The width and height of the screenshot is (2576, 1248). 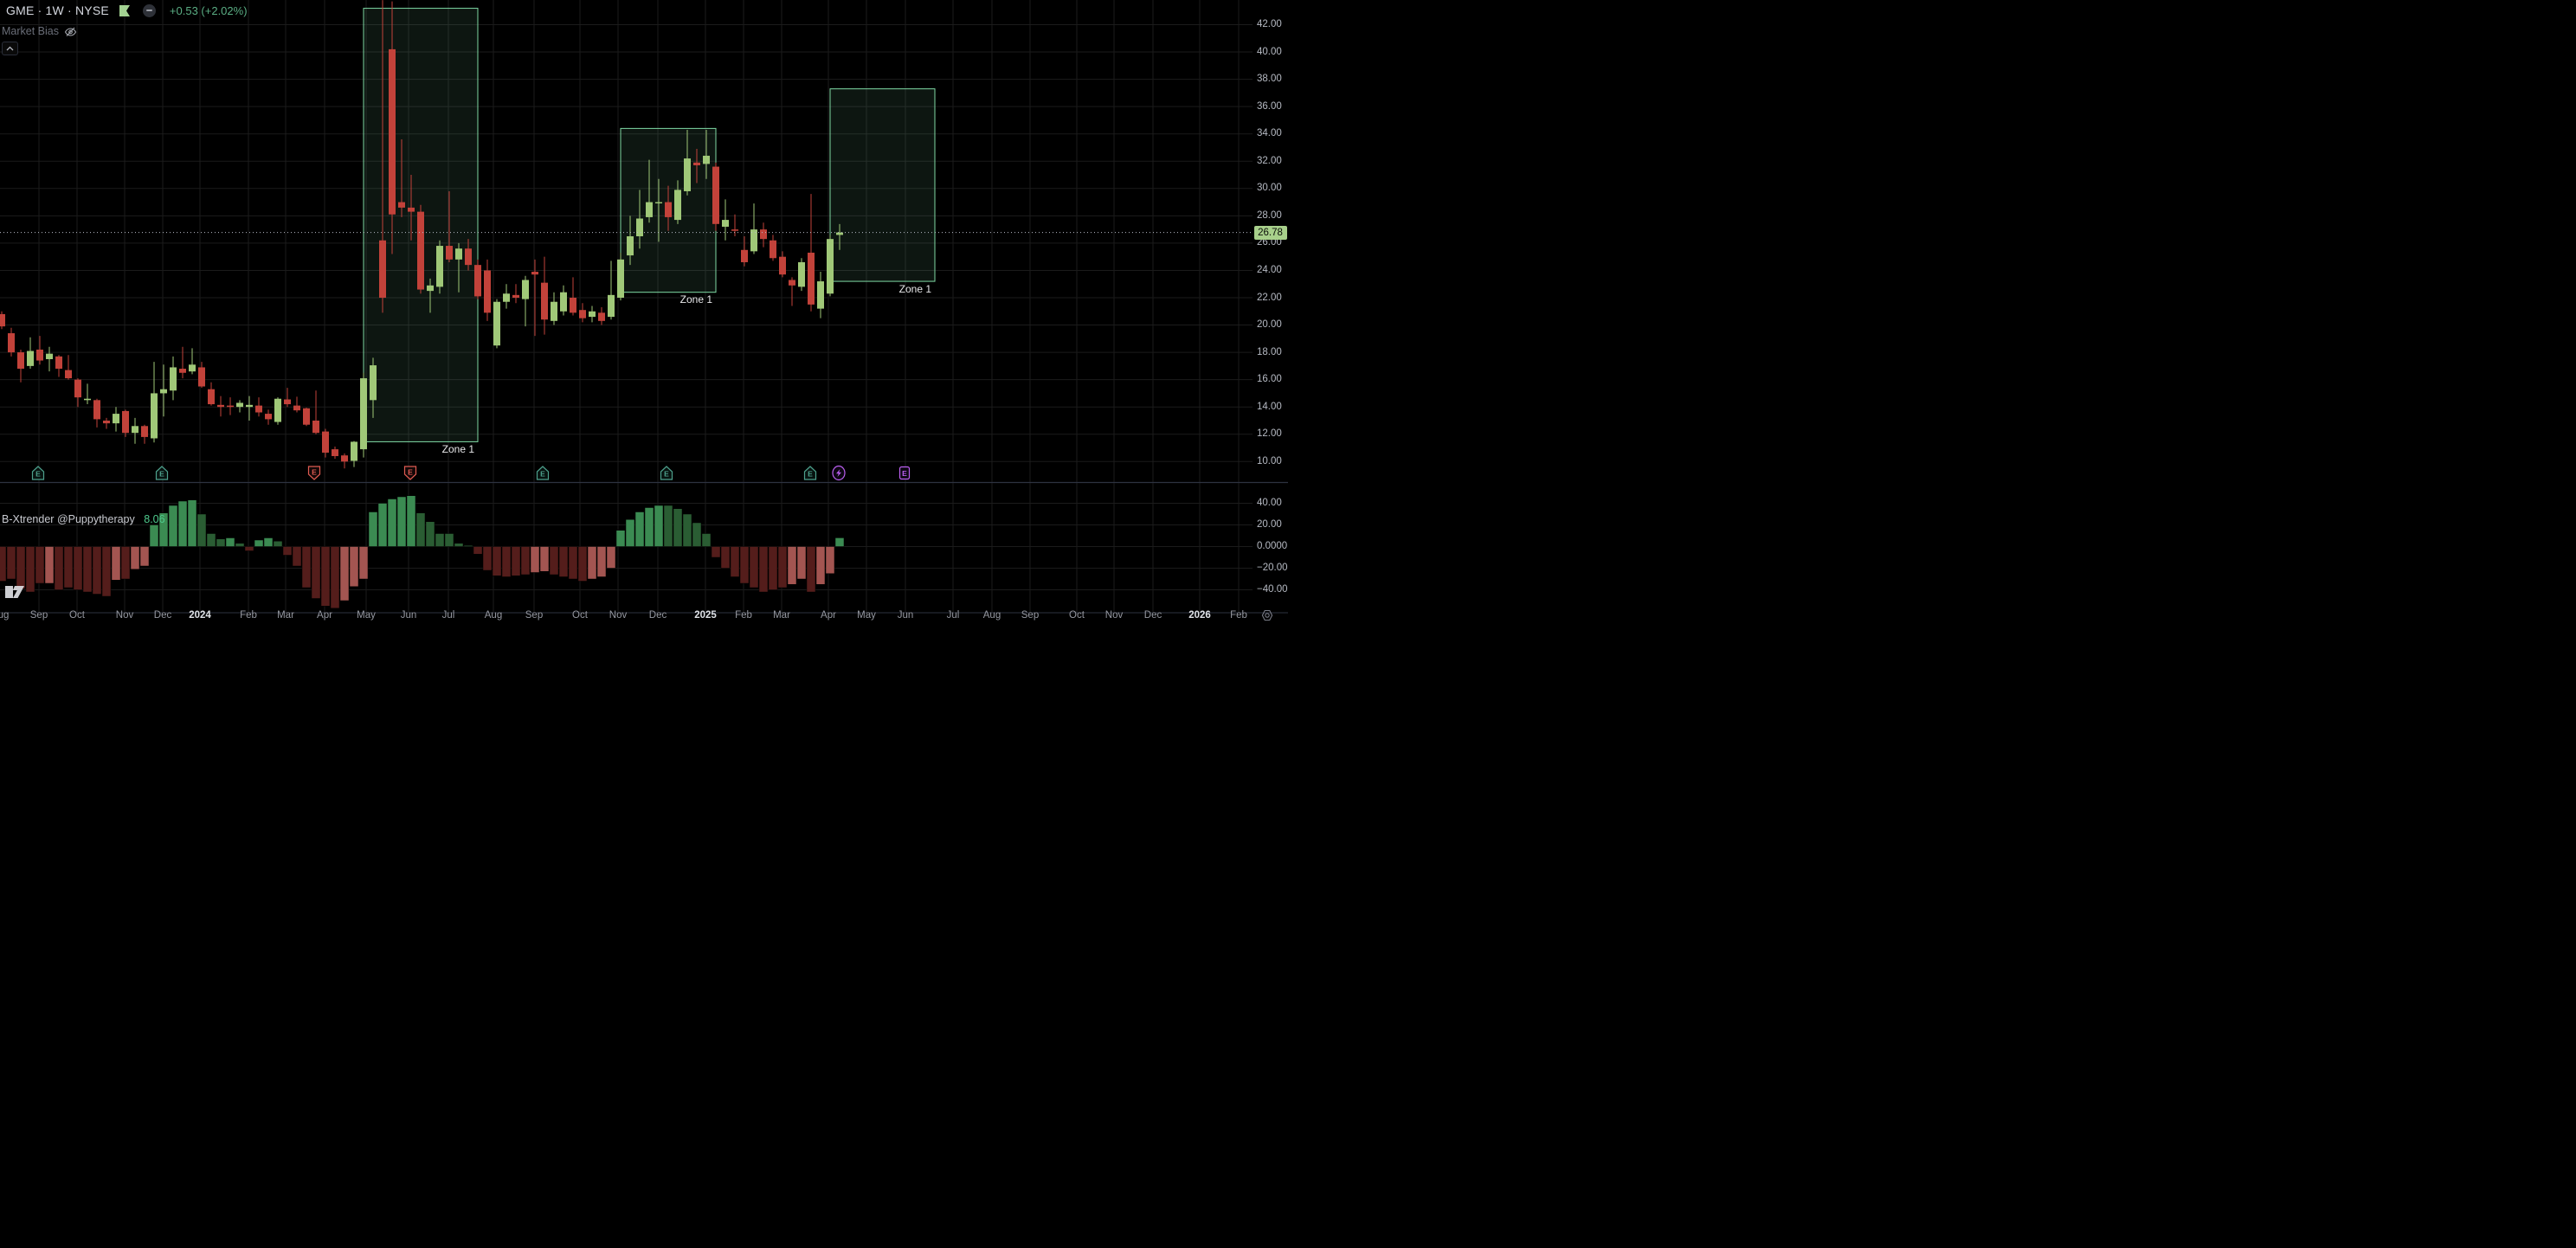 I want to click on flag-icon, so click(x=125, y=10).